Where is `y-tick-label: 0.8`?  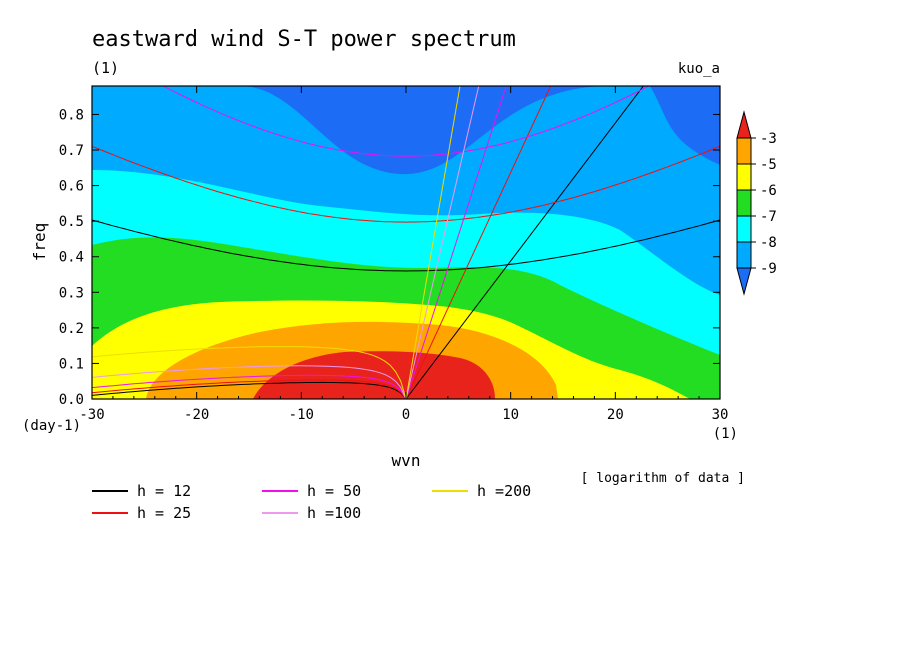 y-tick-label: 0.8 is located at coordinates (71, 115).